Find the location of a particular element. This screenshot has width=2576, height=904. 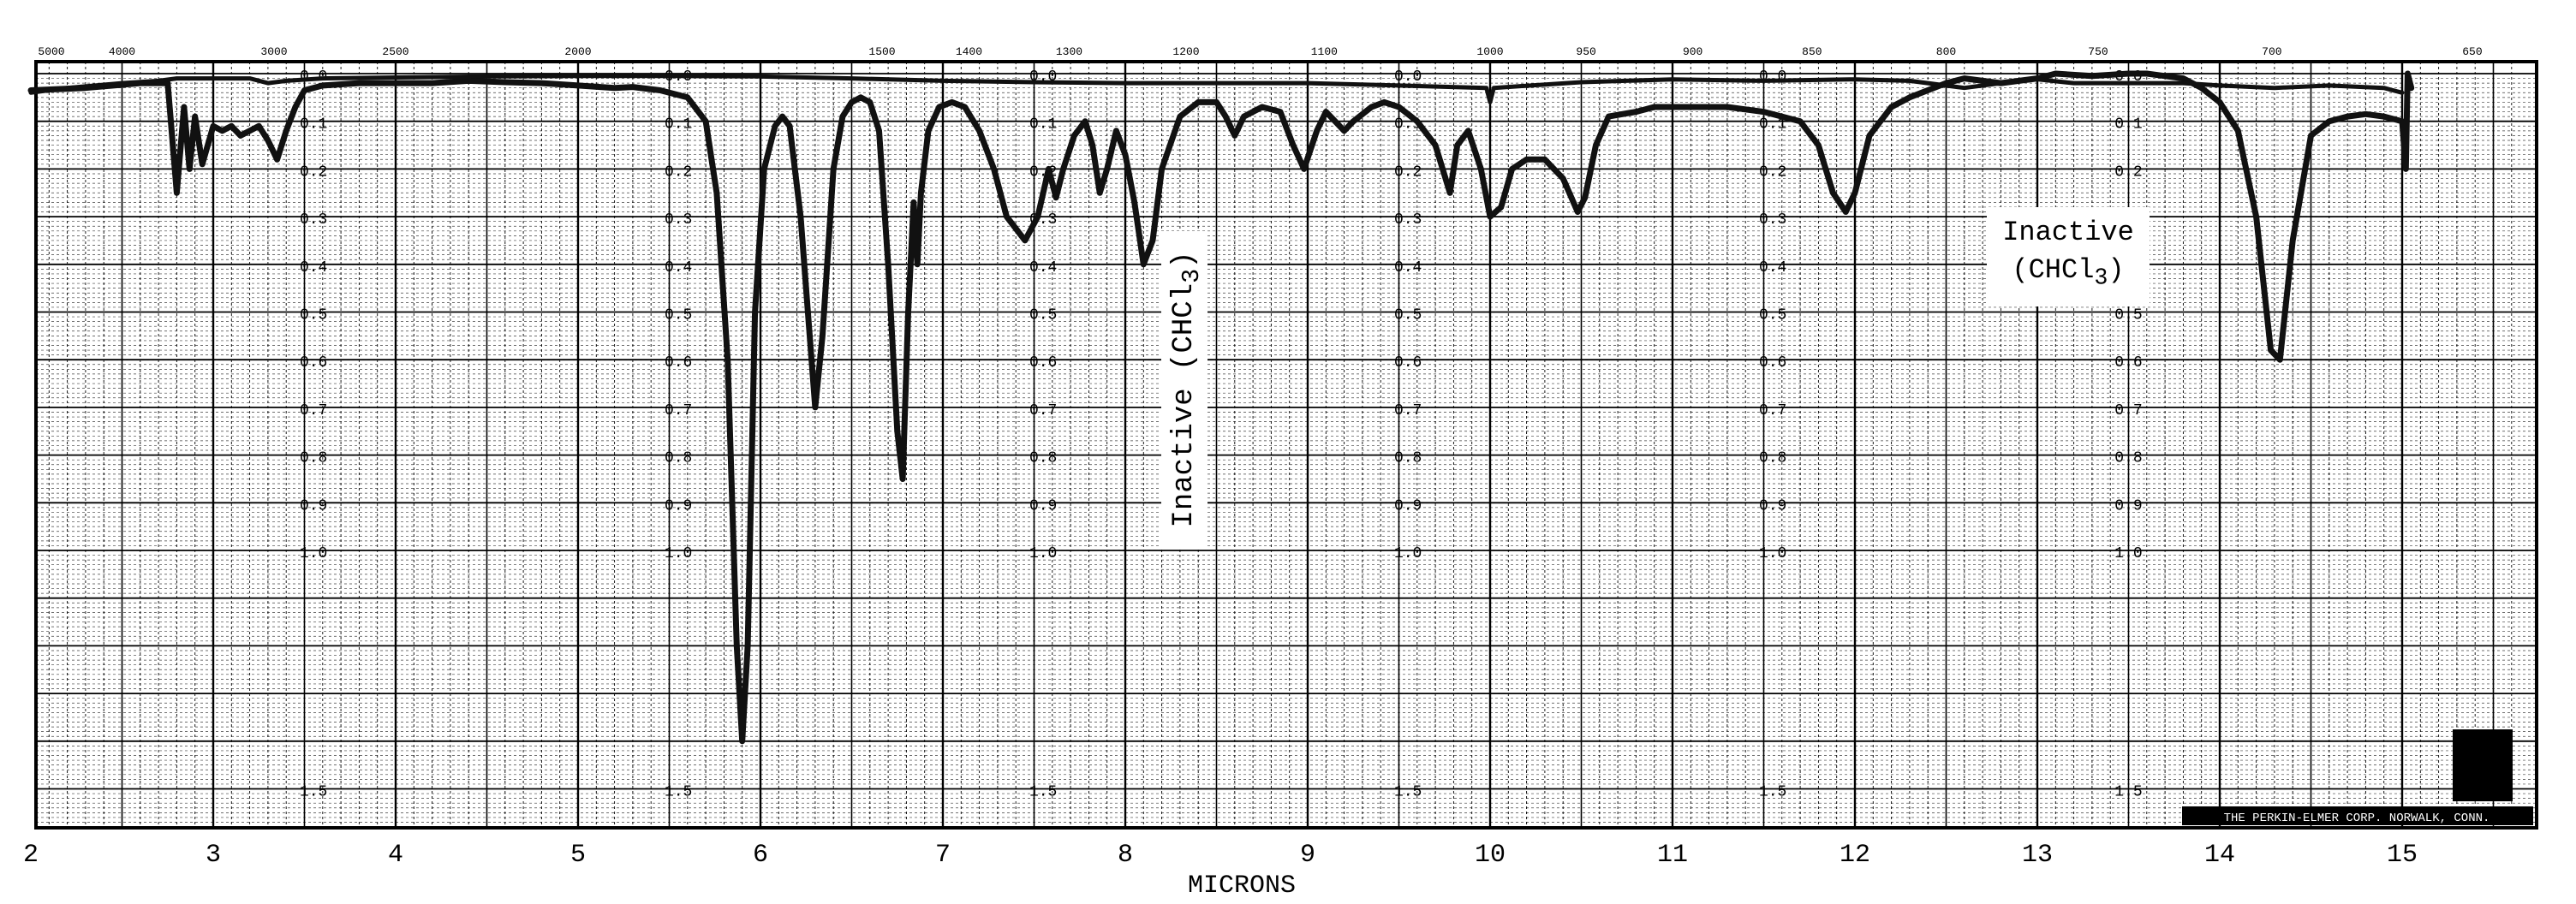

micron-tick-label: 11 is located at coordinates (1672, 856).